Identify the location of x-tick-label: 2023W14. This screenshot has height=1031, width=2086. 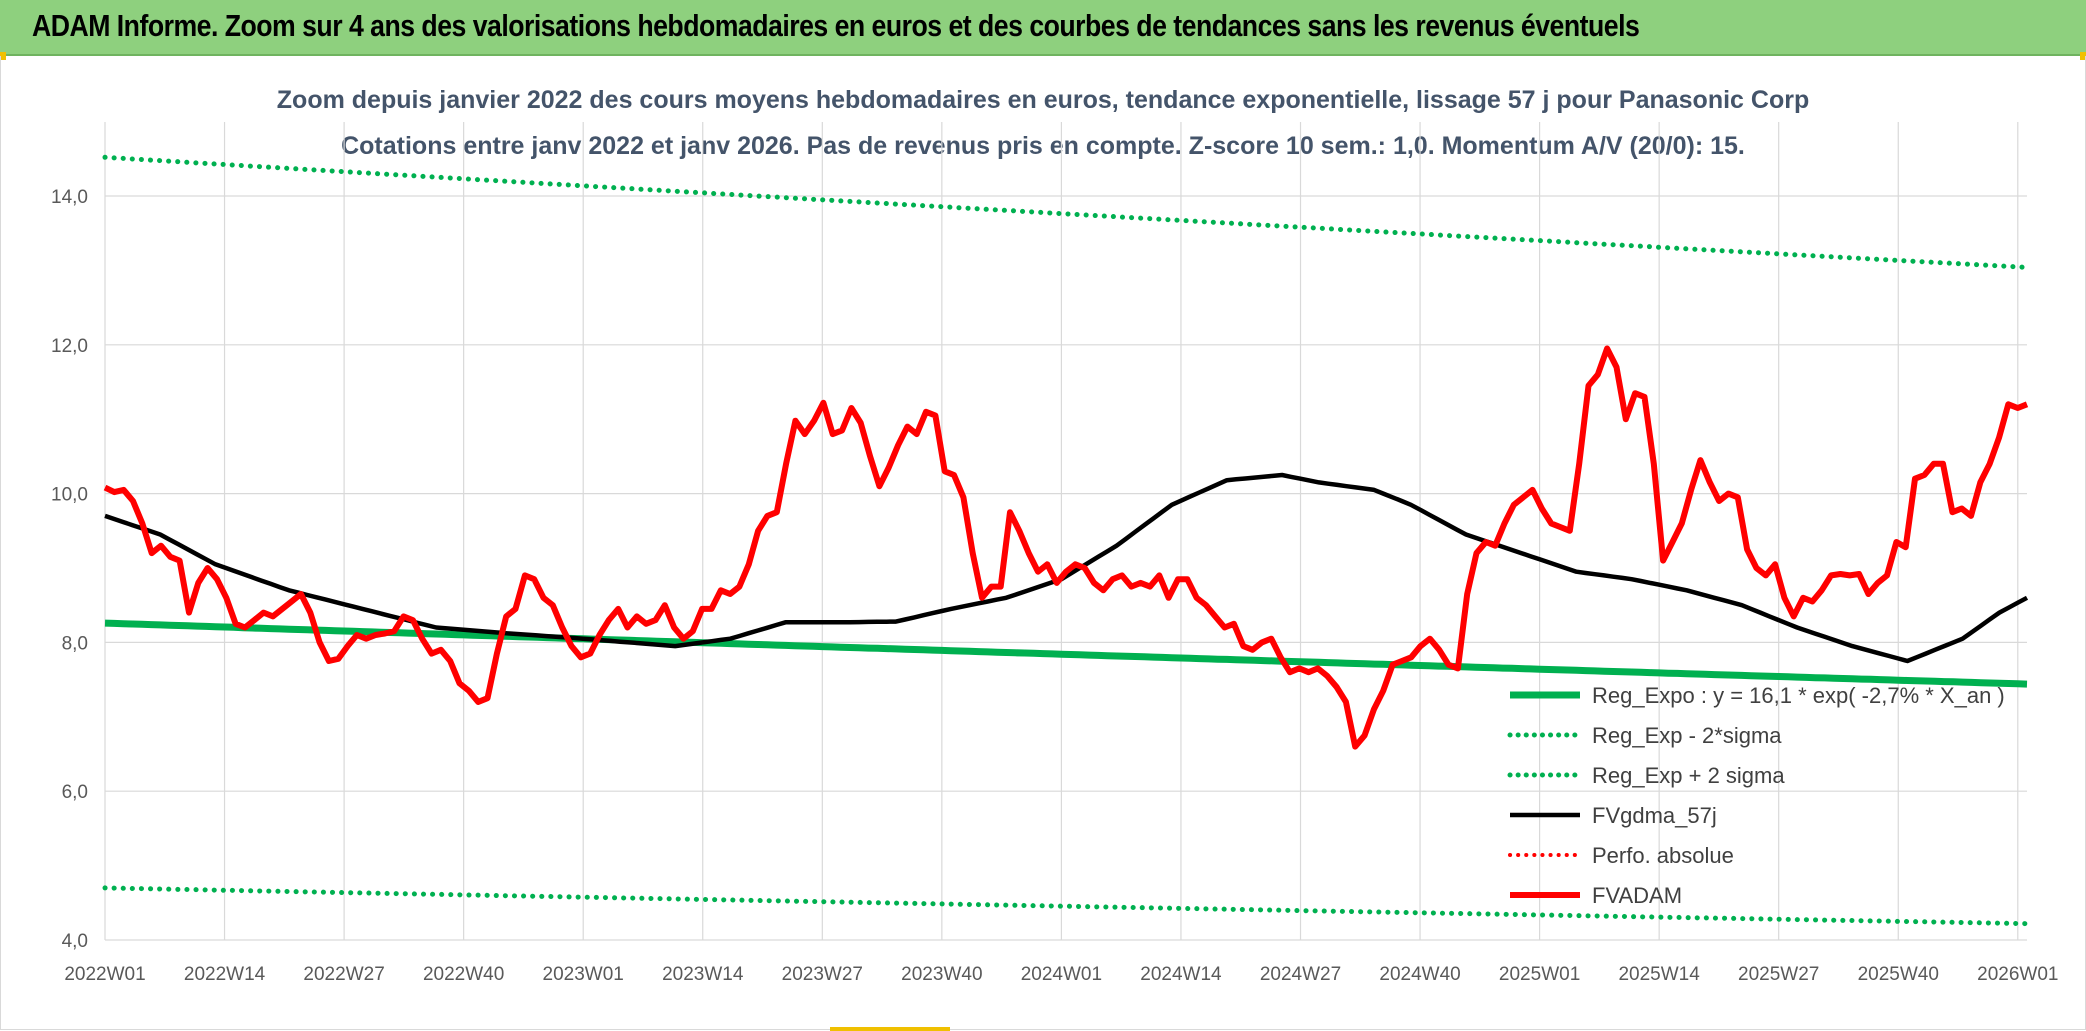
(703, 974).